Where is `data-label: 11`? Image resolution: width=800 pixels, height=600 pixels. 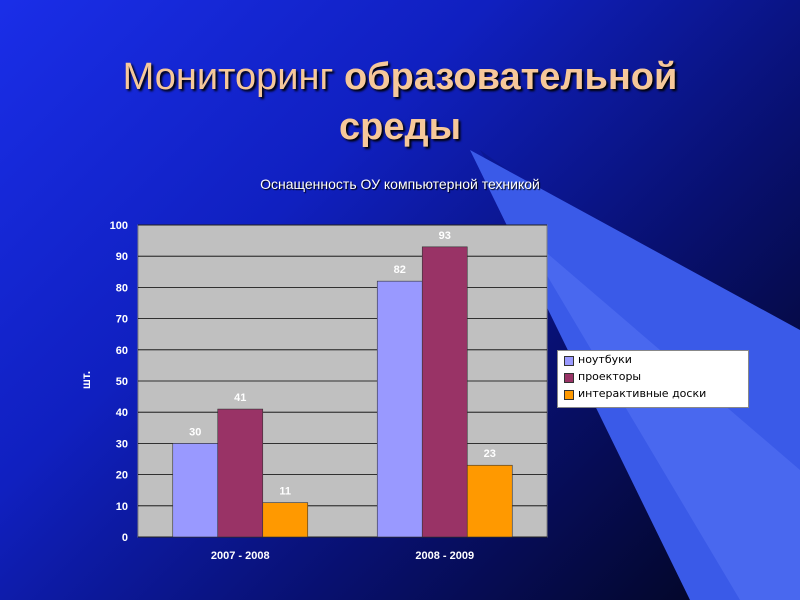
data-label: 11 is located at coordinates (285, 492).